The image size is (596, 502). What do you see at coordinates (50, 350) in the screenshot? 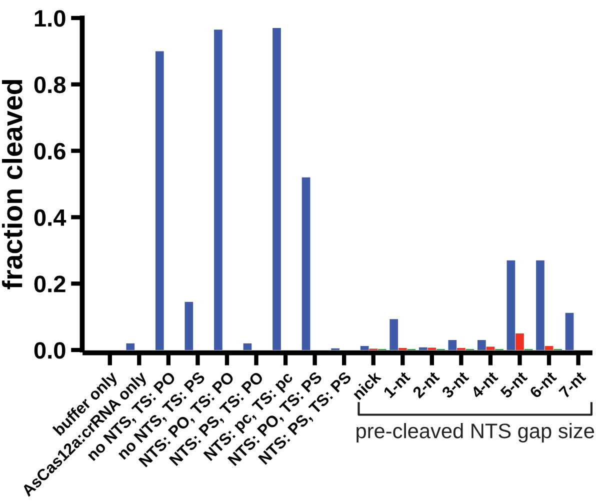
I see `y-tick-label: 0.0` at bounding box center [50, 350].